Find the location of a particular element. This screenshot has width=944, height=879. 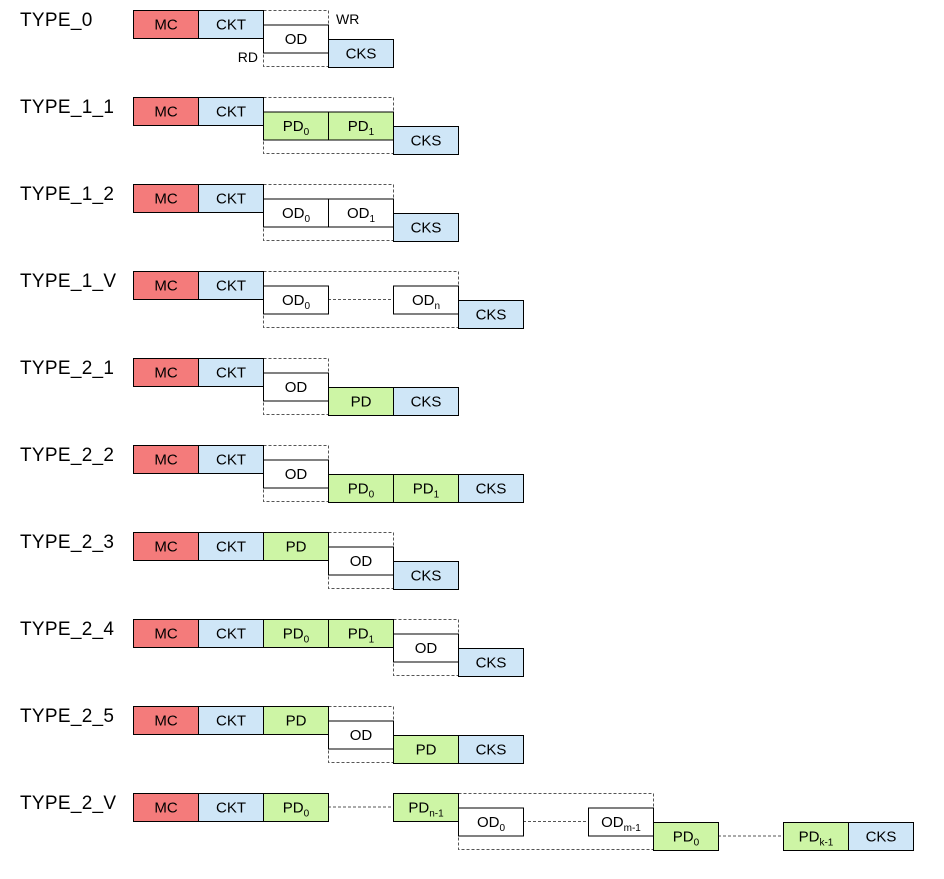

block-label: PDk-1 is located at coordinates (816, 839).